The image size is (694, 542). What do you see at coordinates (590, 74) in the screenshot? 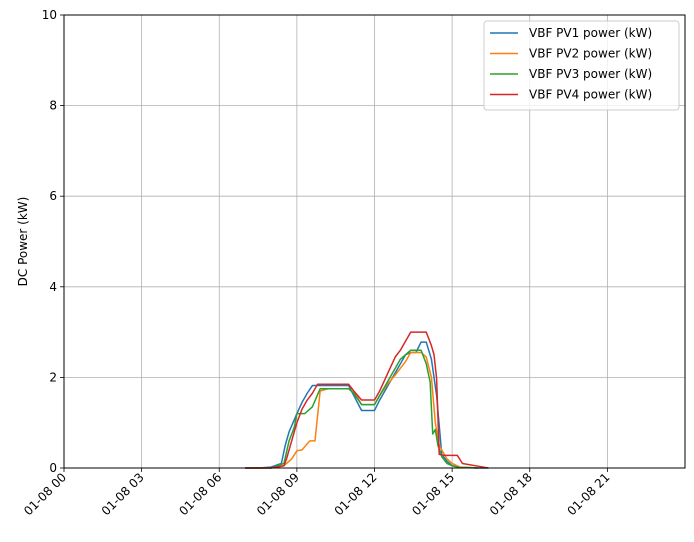
I see `legend-label-pv3: VBF PV3 power (kW)` at bounding box center [590, 74].